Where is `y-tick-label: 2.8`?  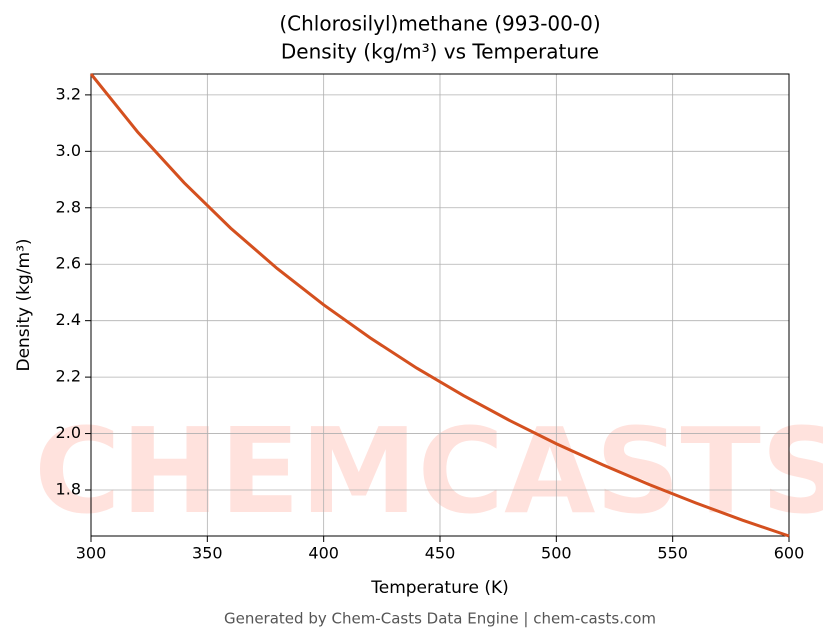 y-tick-label: 2.8 is located at coordinates (68, 206).